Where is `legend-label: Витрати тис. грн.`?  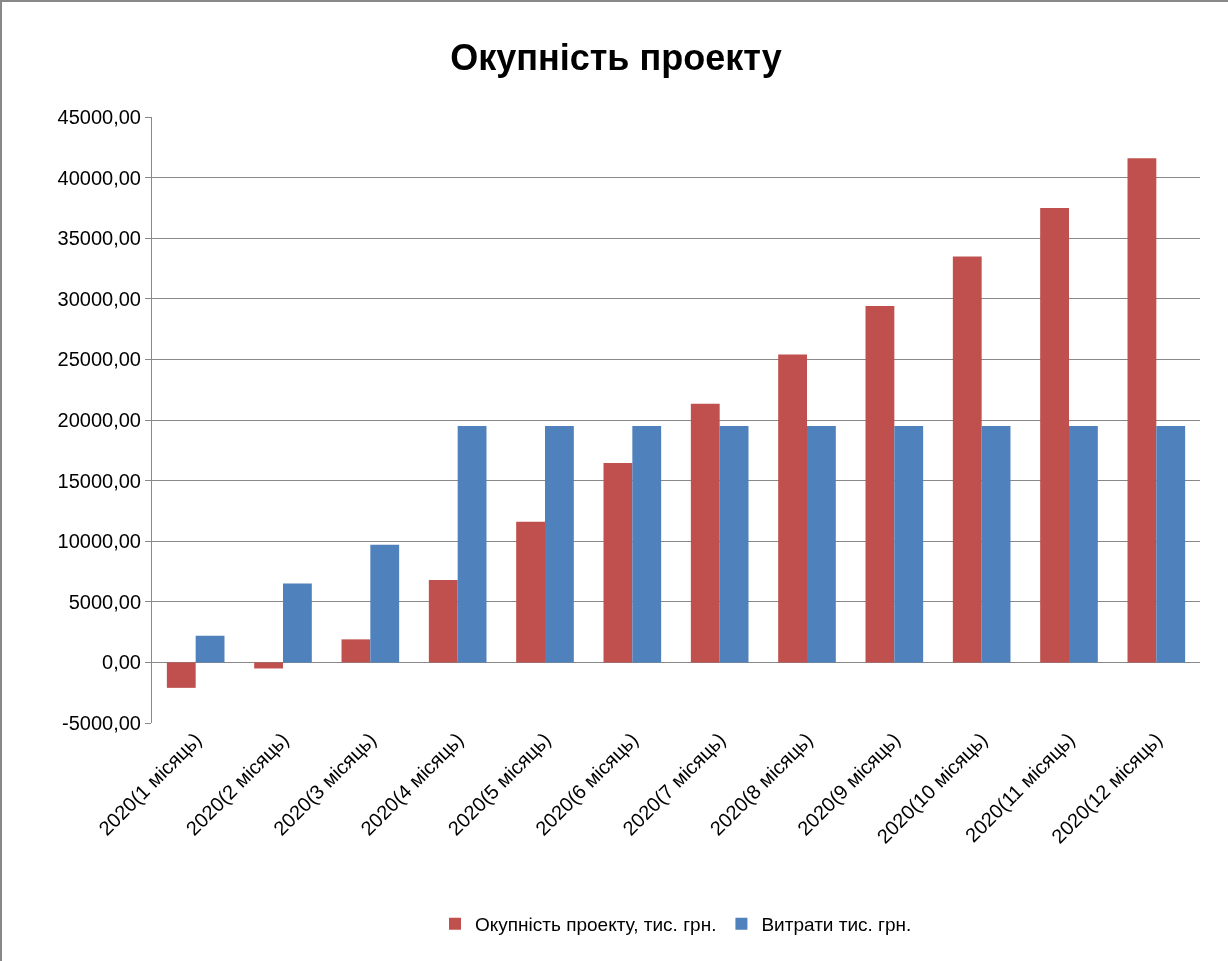 legend-label: Витрати тис. грн. is located at coordinates (836, 925).